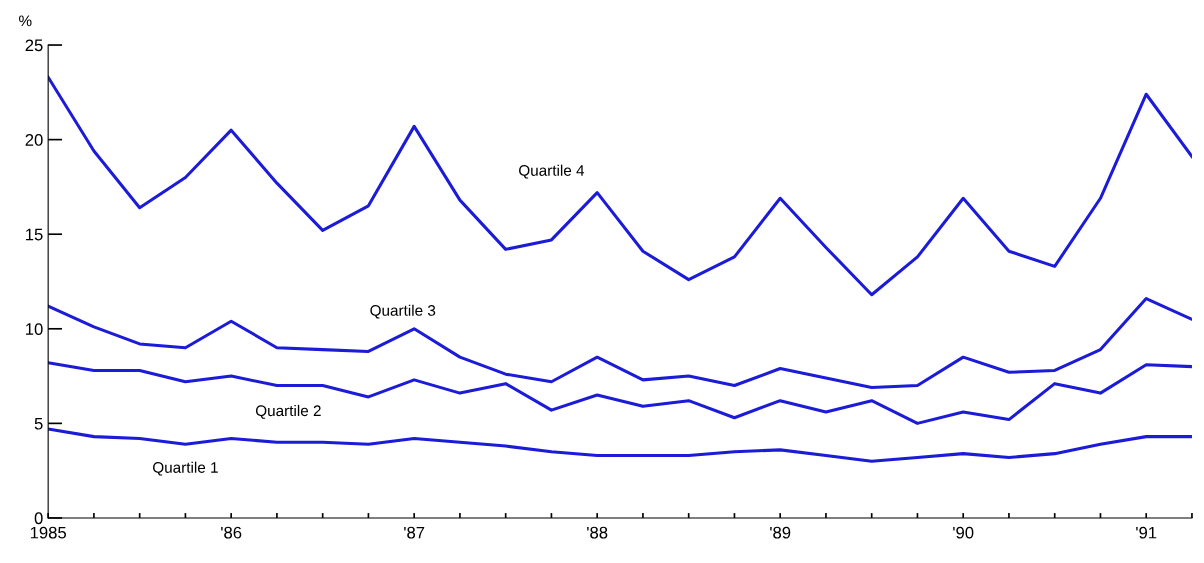 The width and height of the screenshot is (1204, 563). Describe the element at coordinates (38, 423) in the screenshot. I see `y-tick-label: 5` at that location.